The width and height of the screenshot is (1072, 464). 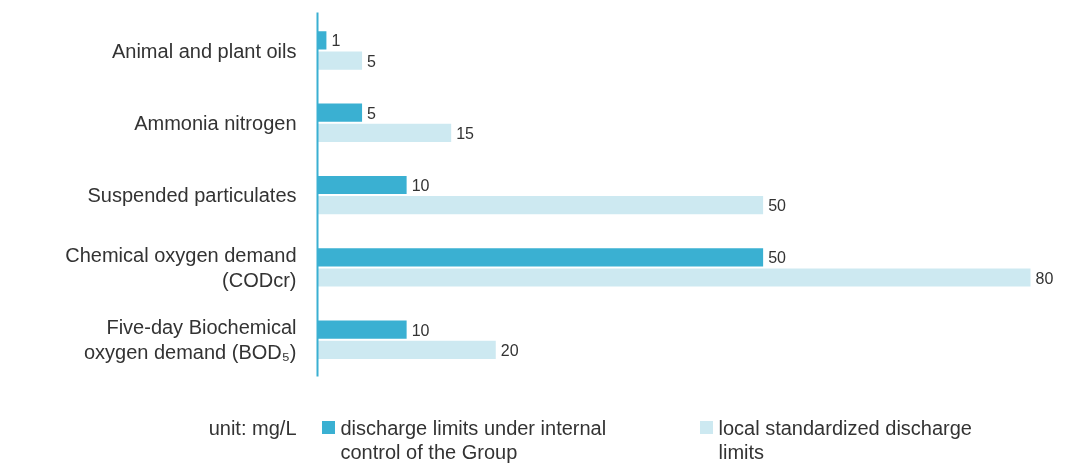 What do you see at coordinates (215, 122) in the screenshot?
I see `y-tick-label: Ammonia nitrogen` at bounding box center [215, 122].